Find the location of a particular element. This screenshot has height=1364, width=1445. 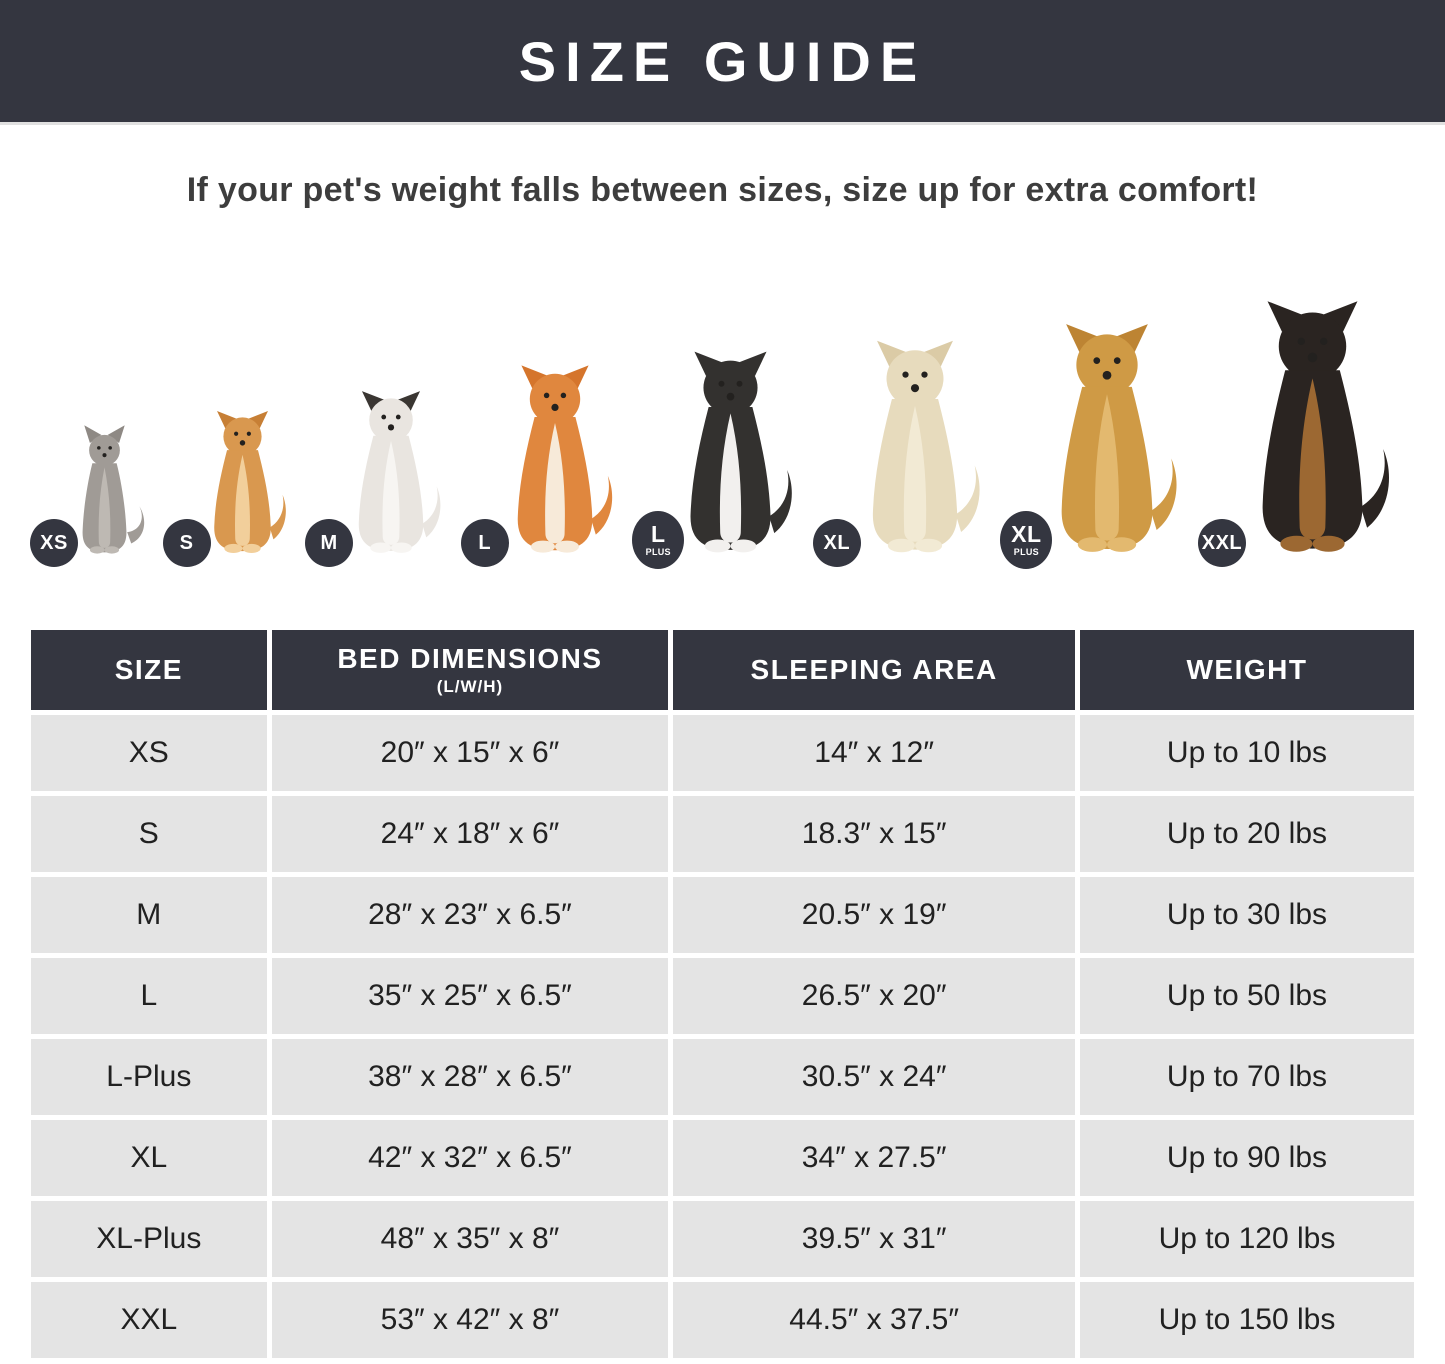

golden-retriever-image is located at coordinates (1107, 438).